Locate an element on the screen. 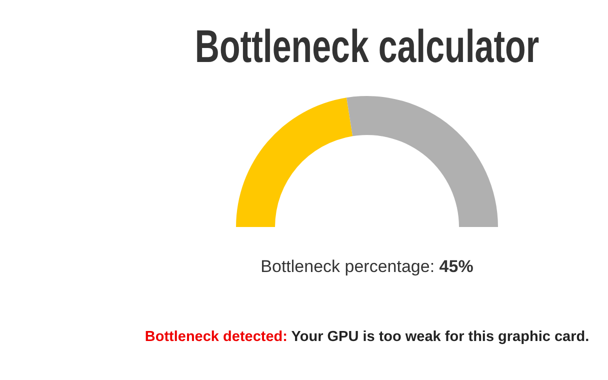 The height and width of the screenshot is (380, 608). text: 45% is located at coordinates (456, 266).